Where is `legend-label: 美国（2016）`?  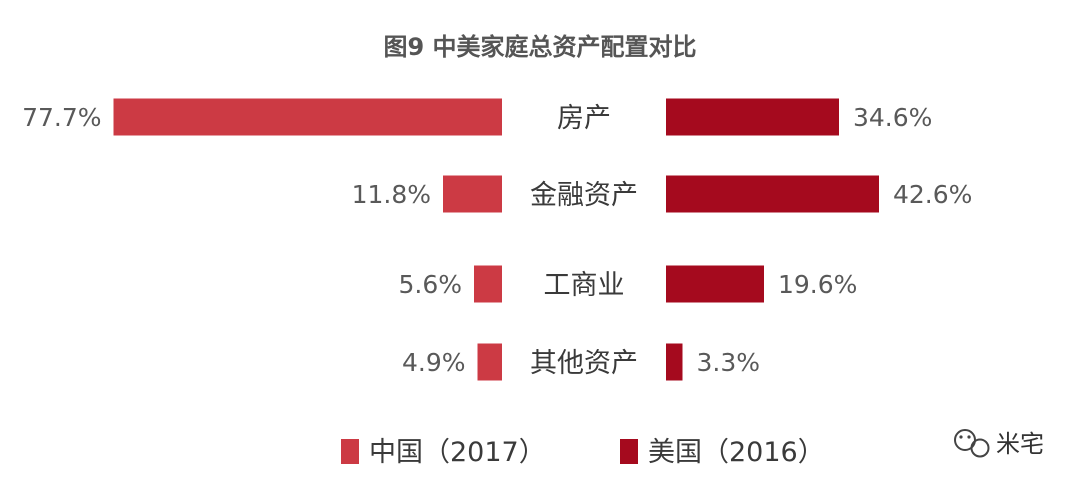
legend-label: 美国（2016） is located at coordinates (736, 452).